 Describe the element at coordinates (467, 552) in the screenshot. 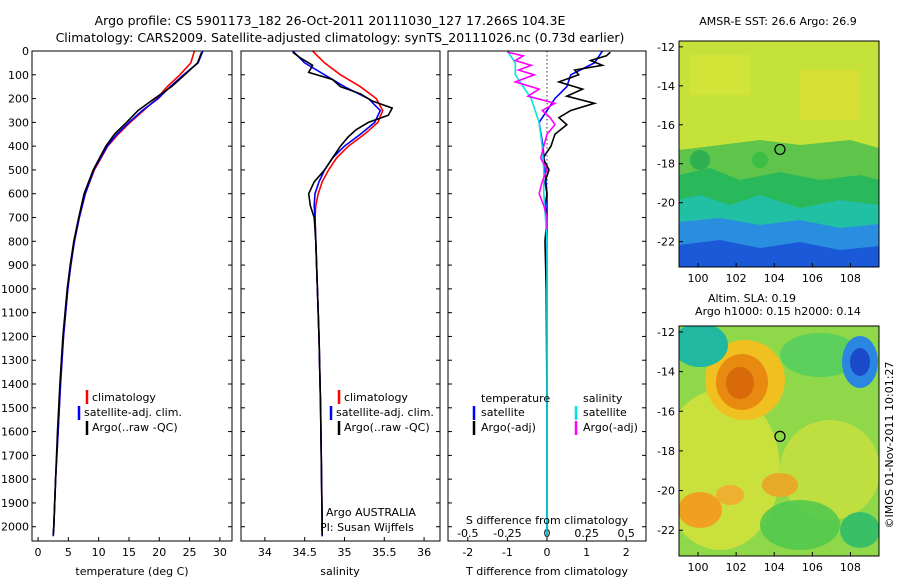

I see `t-diff-tick-label: -2` at that location.